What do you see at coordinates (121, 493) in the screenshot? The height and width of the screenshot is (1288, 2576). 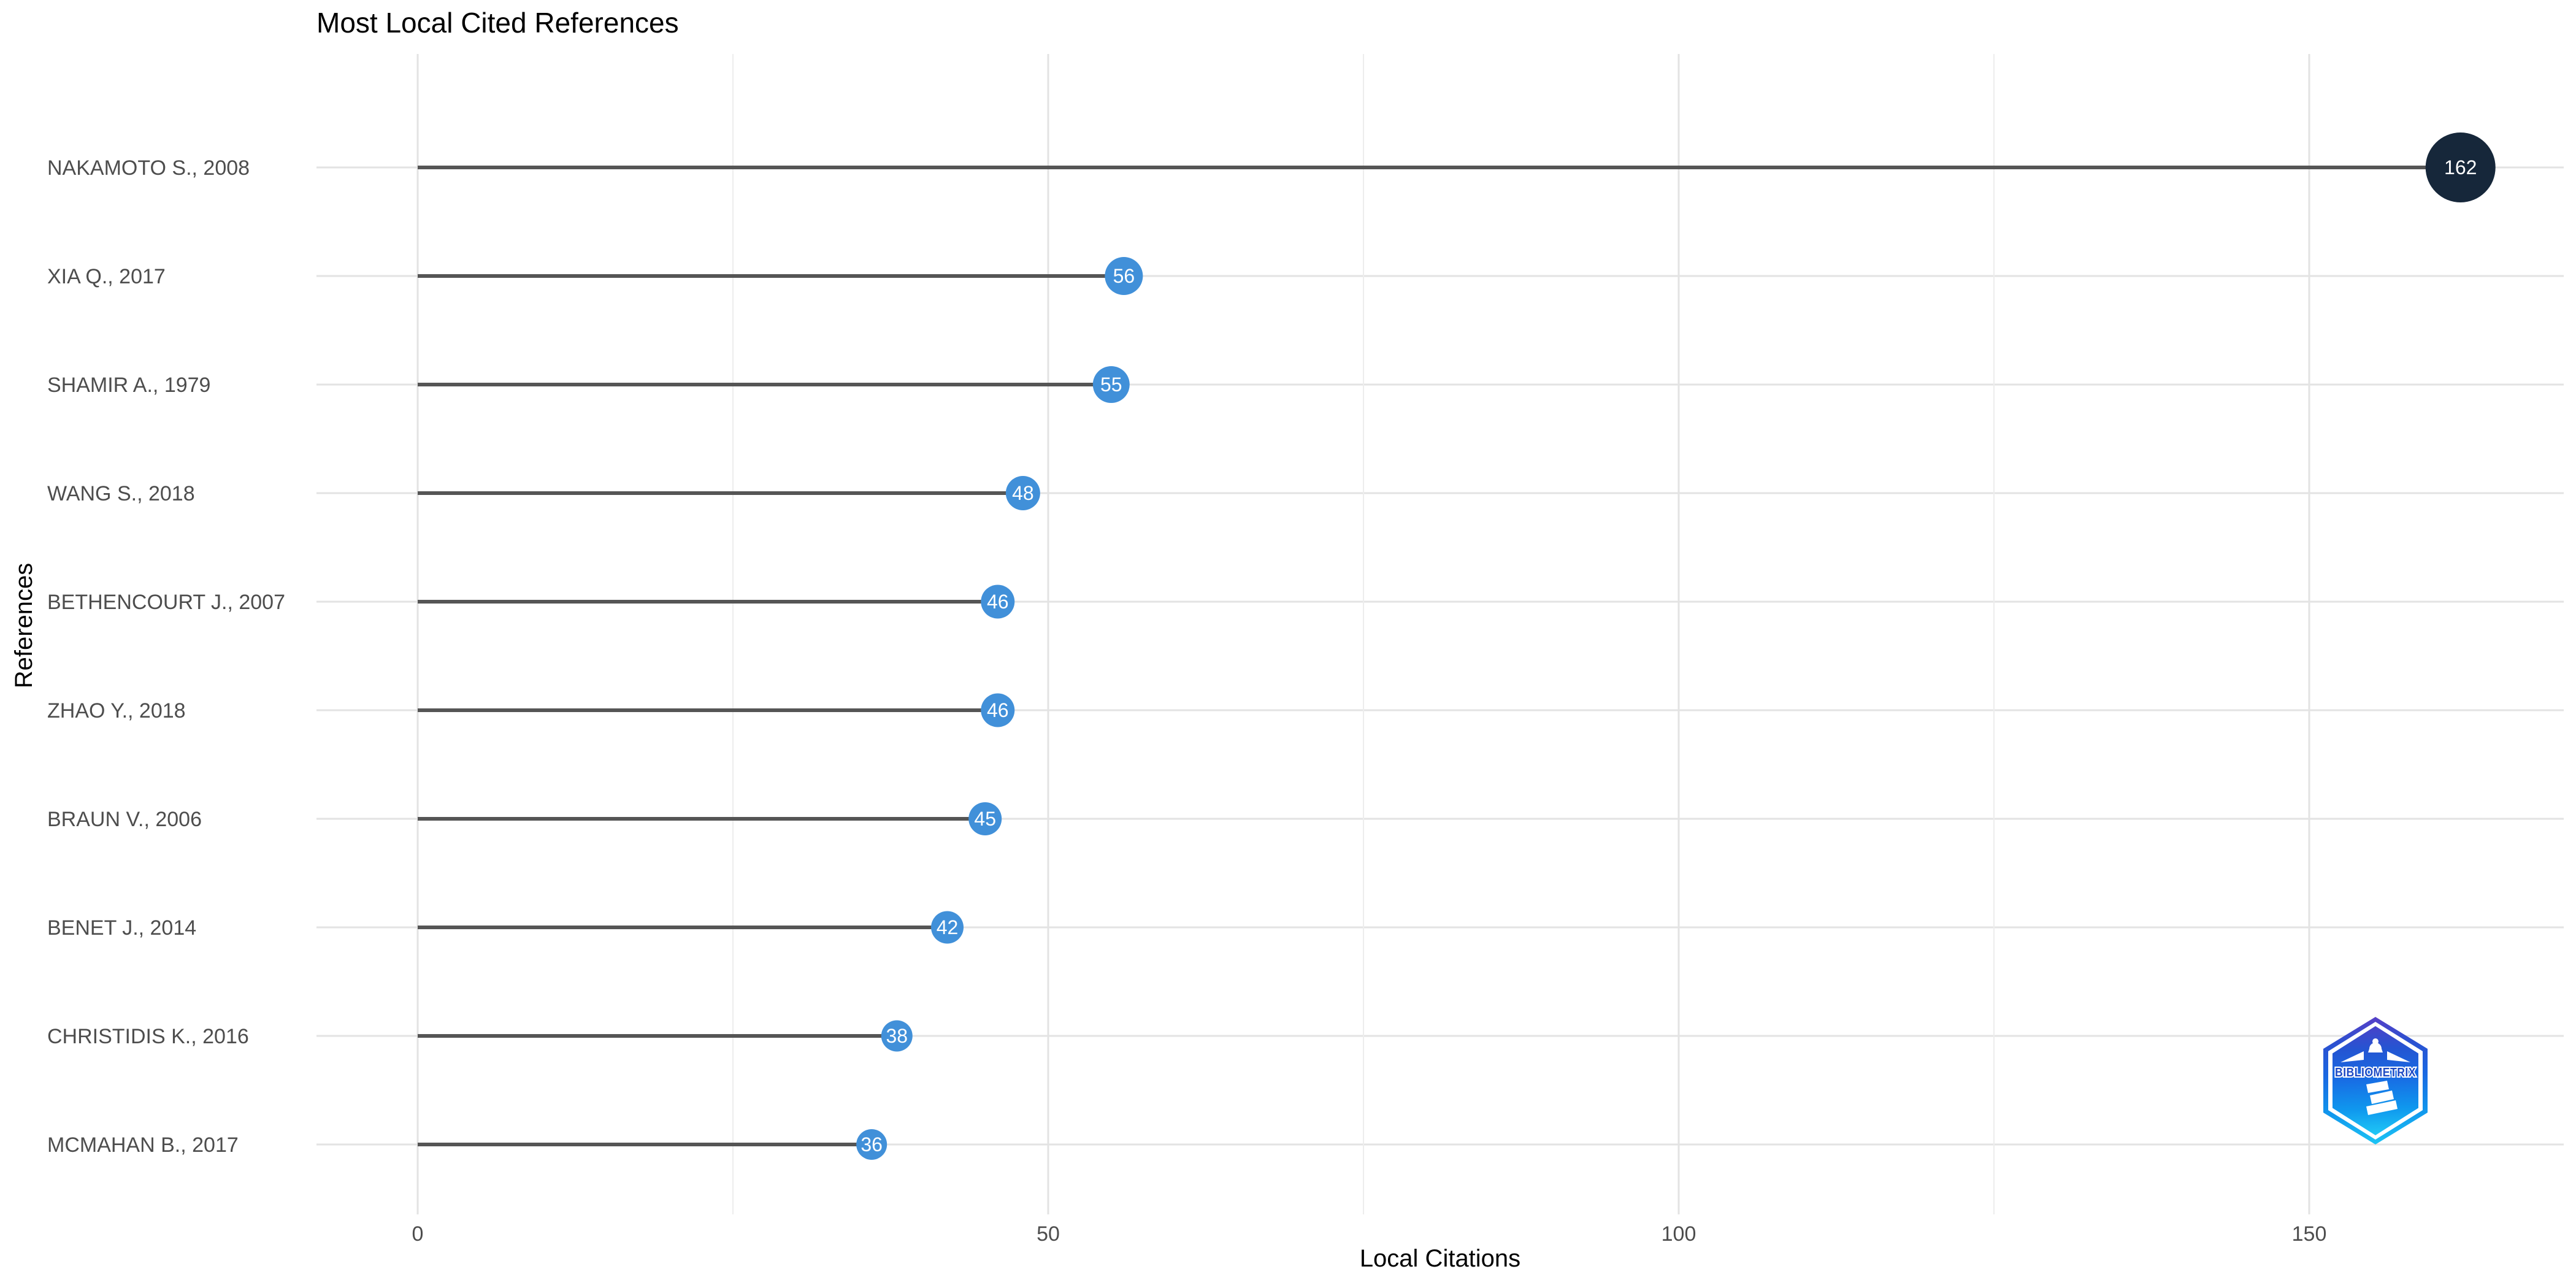 I see `category-label: WANG S., 2018` at bounding box center [121, 493].